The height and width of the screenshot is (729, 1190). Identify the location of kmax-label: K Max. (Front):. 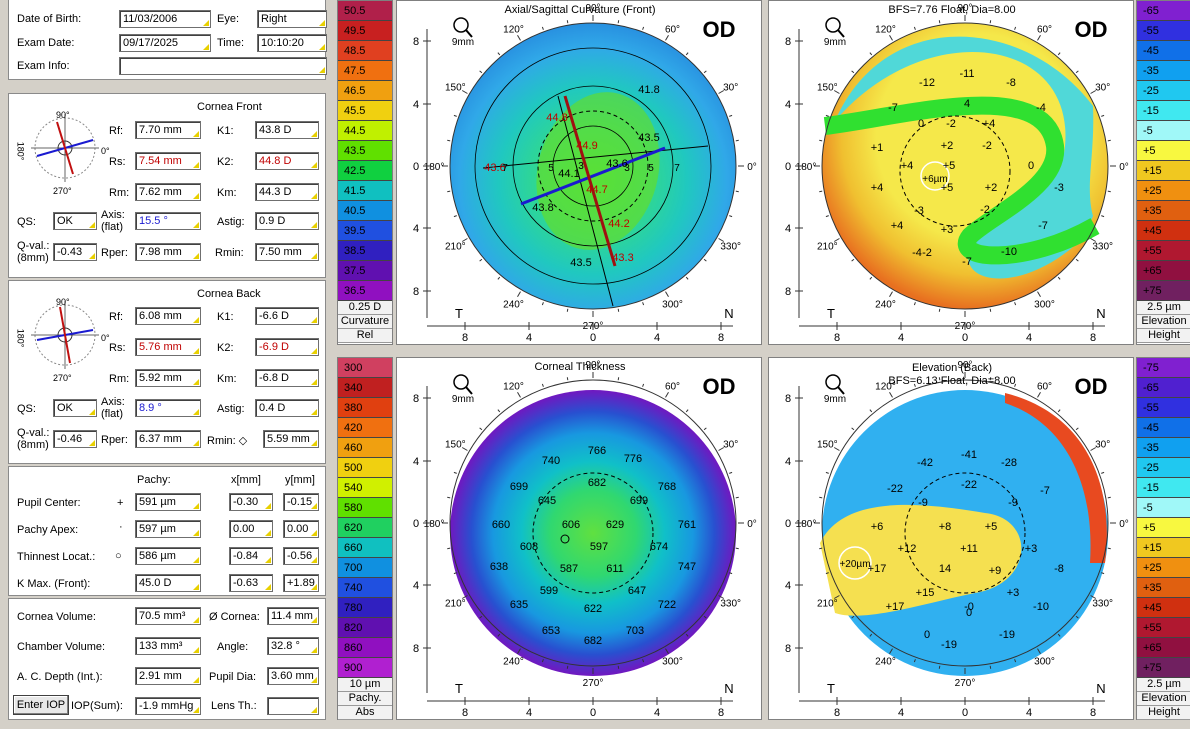
(54, 584).